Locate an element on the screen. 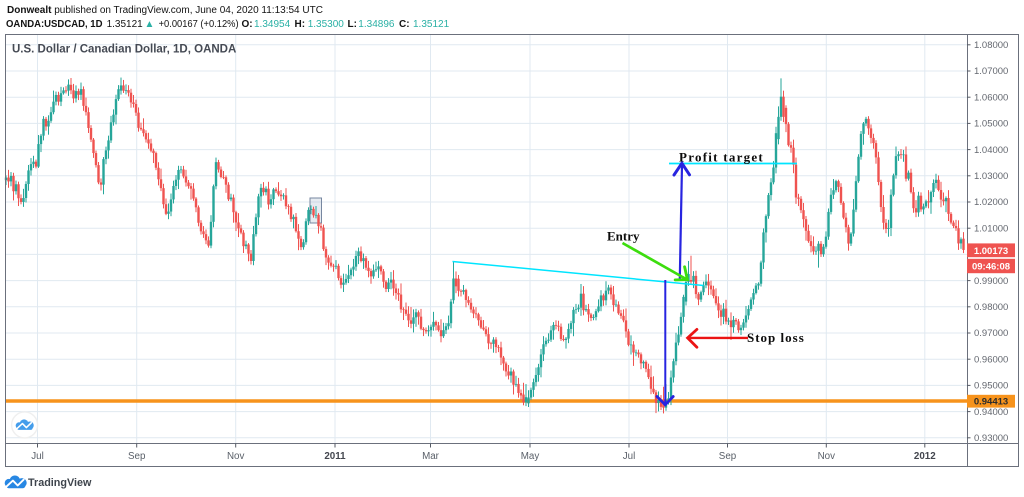  svg-text: 1.35300 is located at coordinates (326, 24).